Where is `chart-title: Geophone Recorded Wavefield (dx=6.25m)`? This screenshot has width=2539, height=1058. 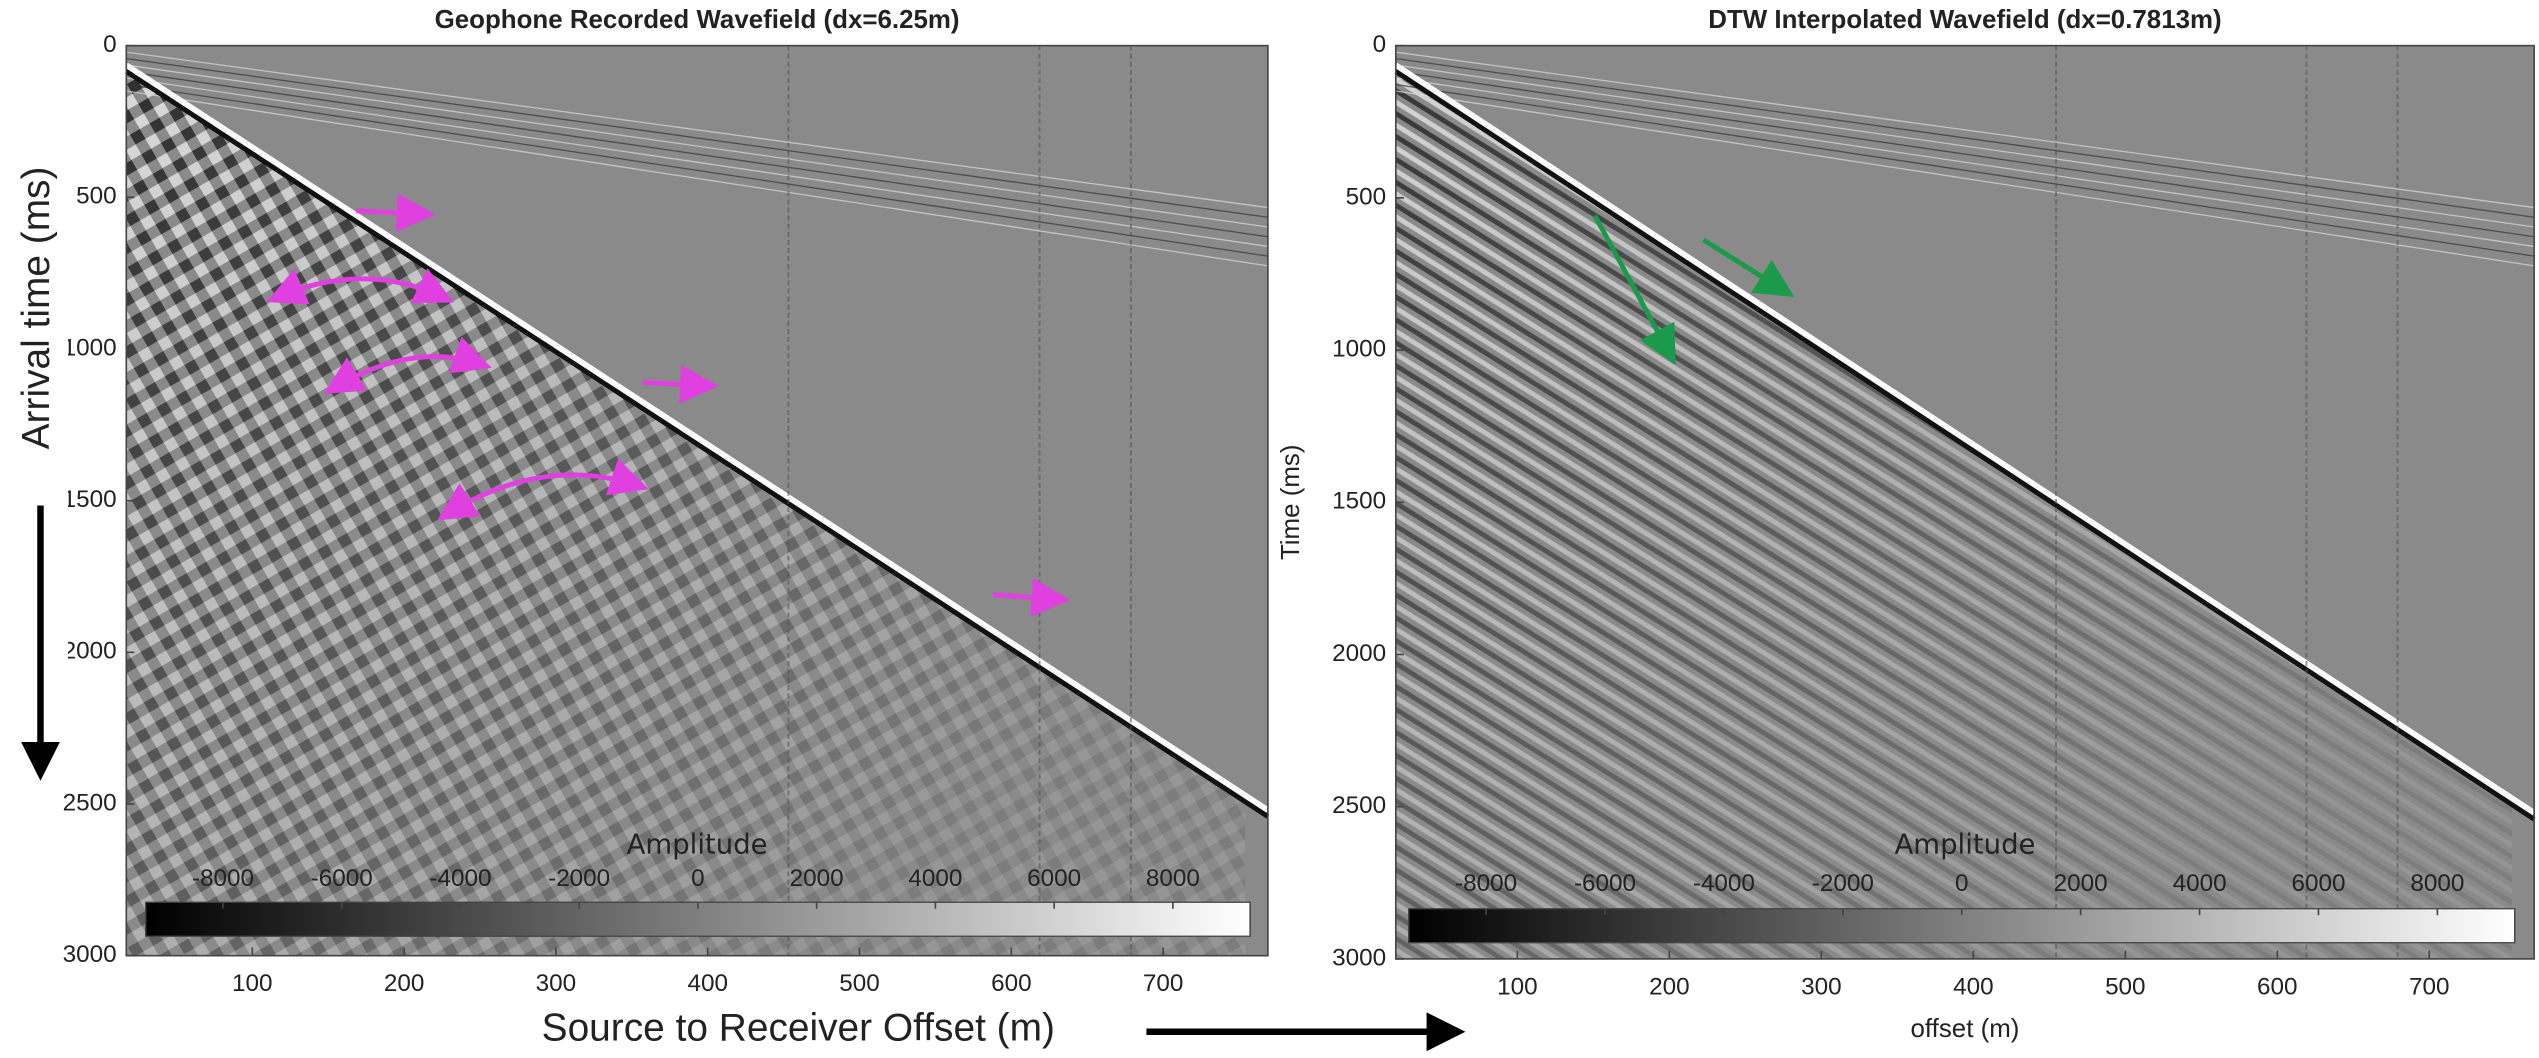 chart-title: Geophone Recorded Wavefield (dx=6.25m) is located at coordinates (697, 20).